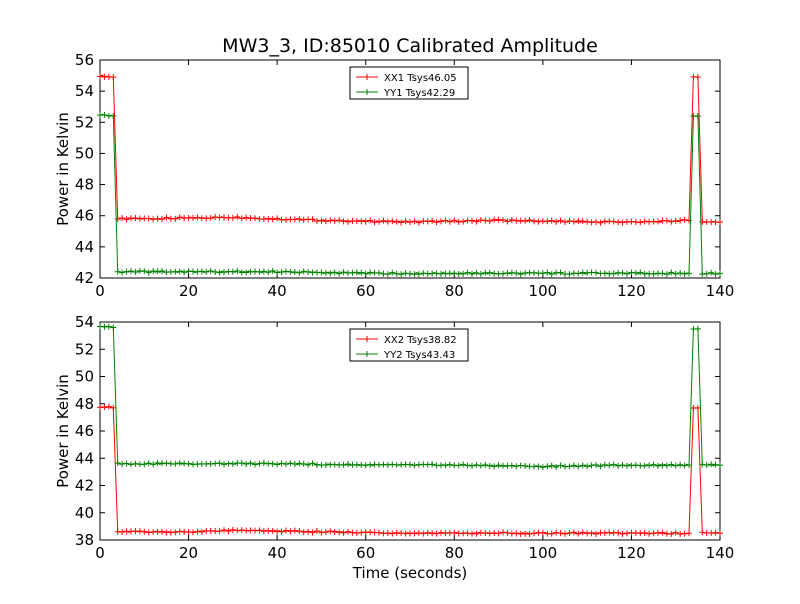 Image resolution: width=800 pixels, height=604 pixels. I want to click on y-tick-label: 54, so click(84, 322).